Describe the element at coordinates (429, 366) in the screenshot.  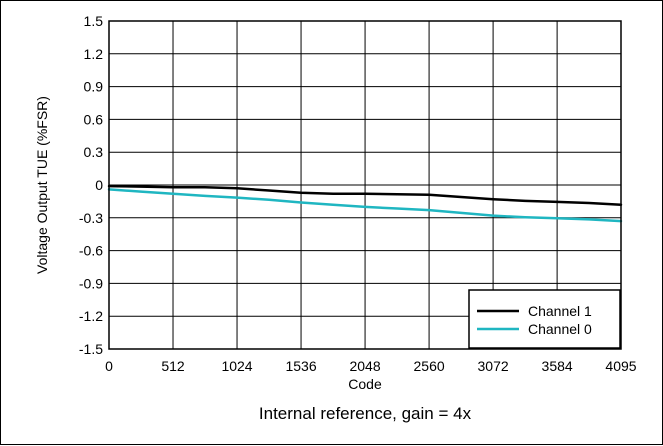
I see `x-tick-label: 2560` at that location.